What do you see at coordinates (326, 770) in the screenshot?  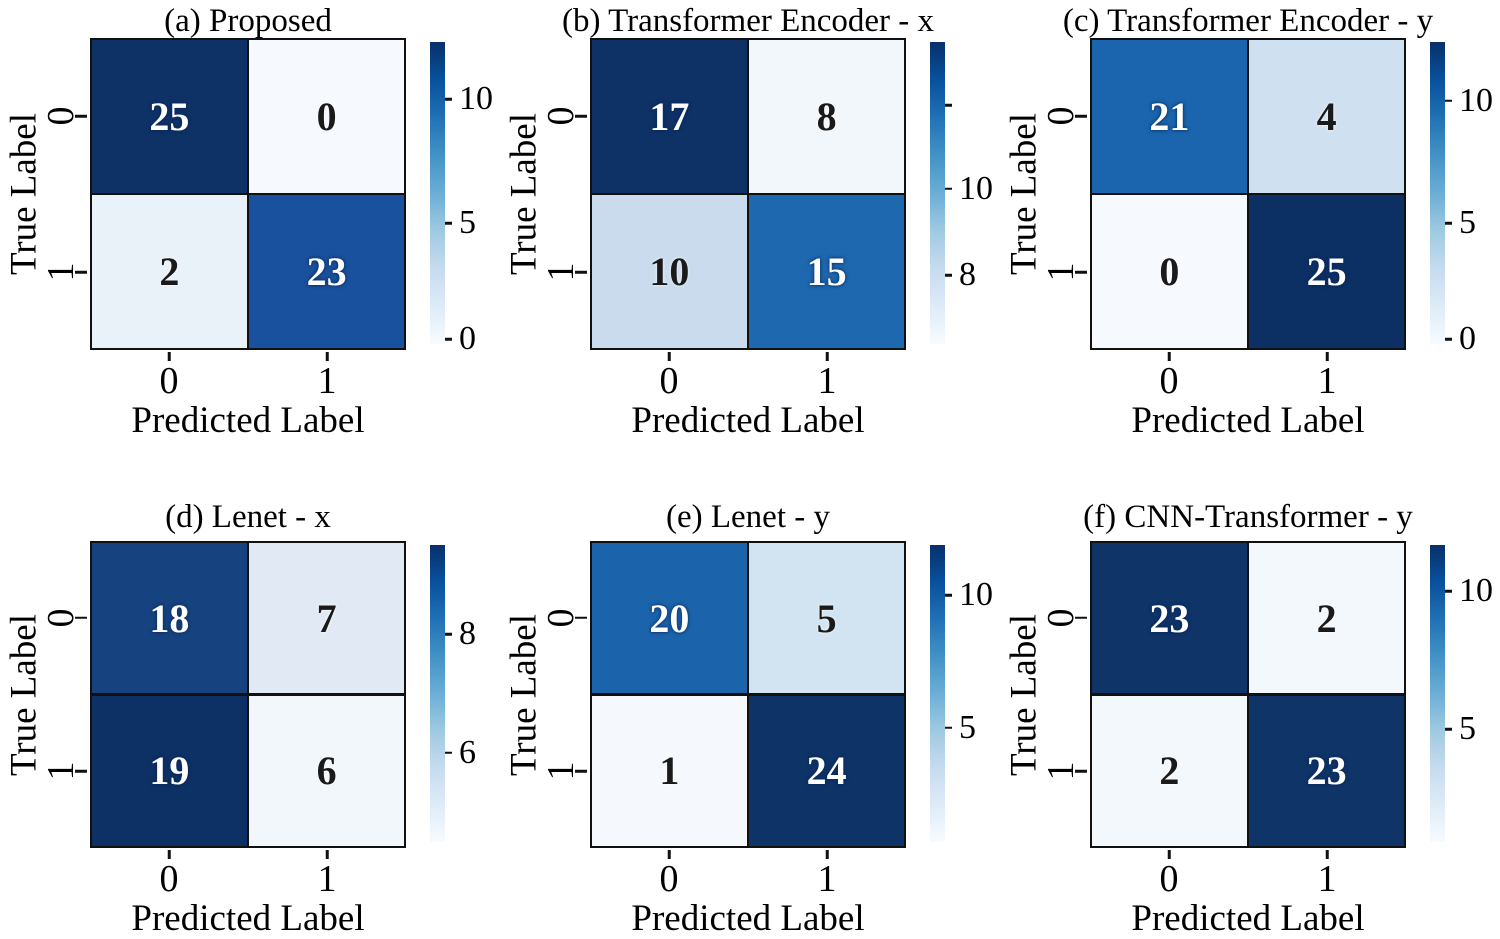 I see `matrix-cell: 6` at bounding box center [326, 770].